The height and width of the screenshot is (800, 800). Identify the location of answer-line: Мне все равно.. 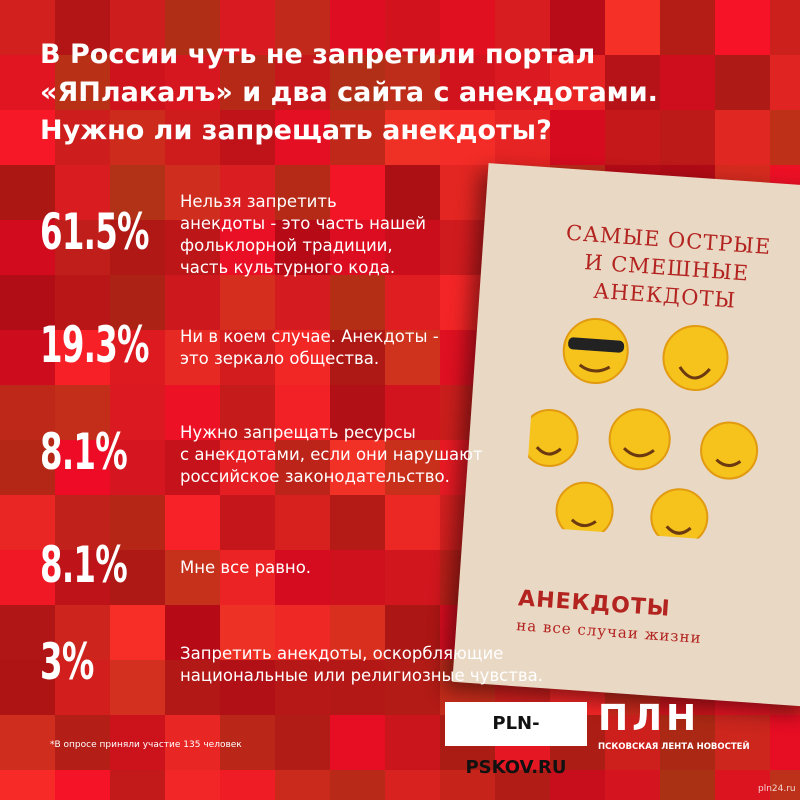
(246, 567).